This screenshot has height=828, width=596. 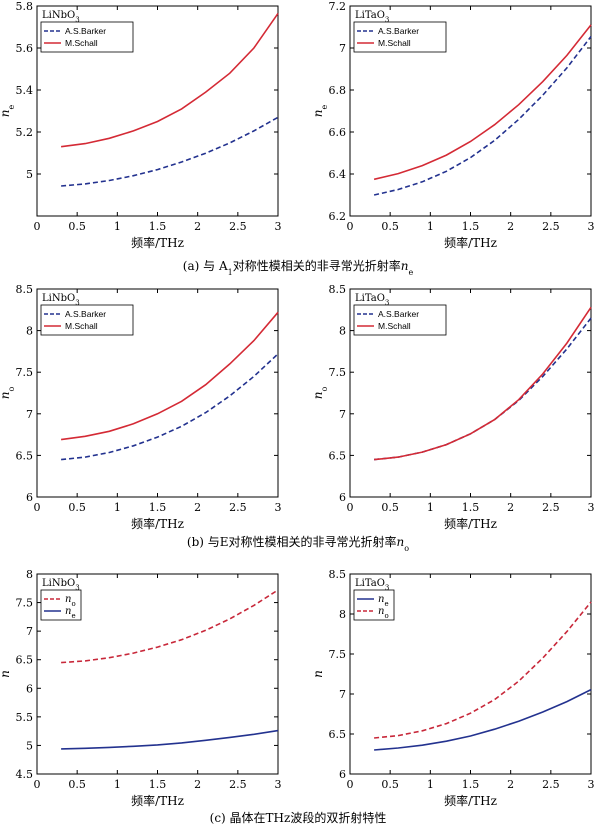 I want to click on y-tick-label: 5.5, so click(x=25, y=717).